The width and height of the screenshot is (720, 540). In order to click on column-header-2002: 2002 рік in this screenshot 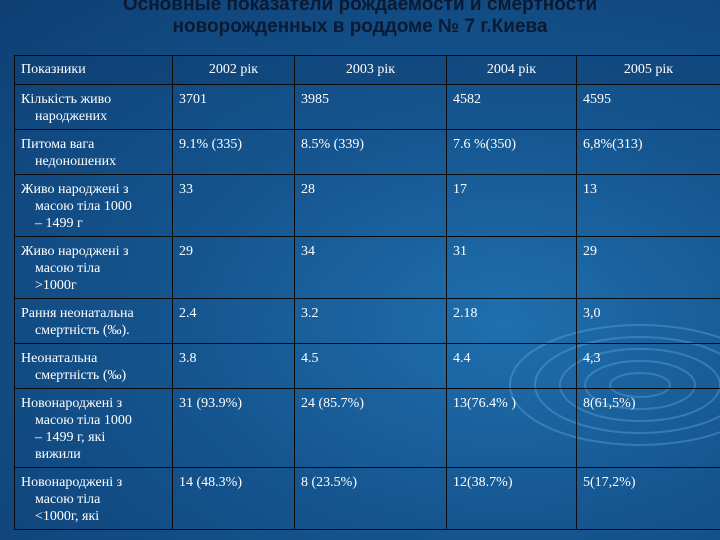, I will do `click(233, 70)`.